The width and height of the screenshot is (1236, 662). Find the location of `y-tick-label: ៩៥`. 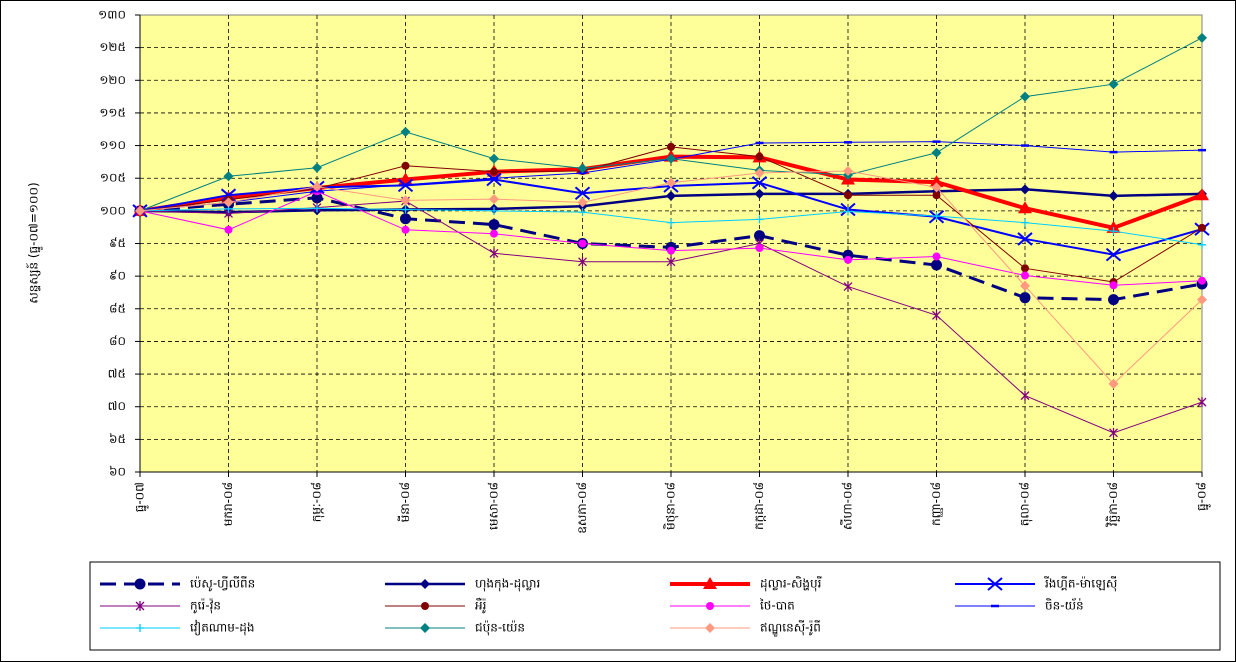

y-tick-label: ៩៥ is located at coordinates (117, 243).